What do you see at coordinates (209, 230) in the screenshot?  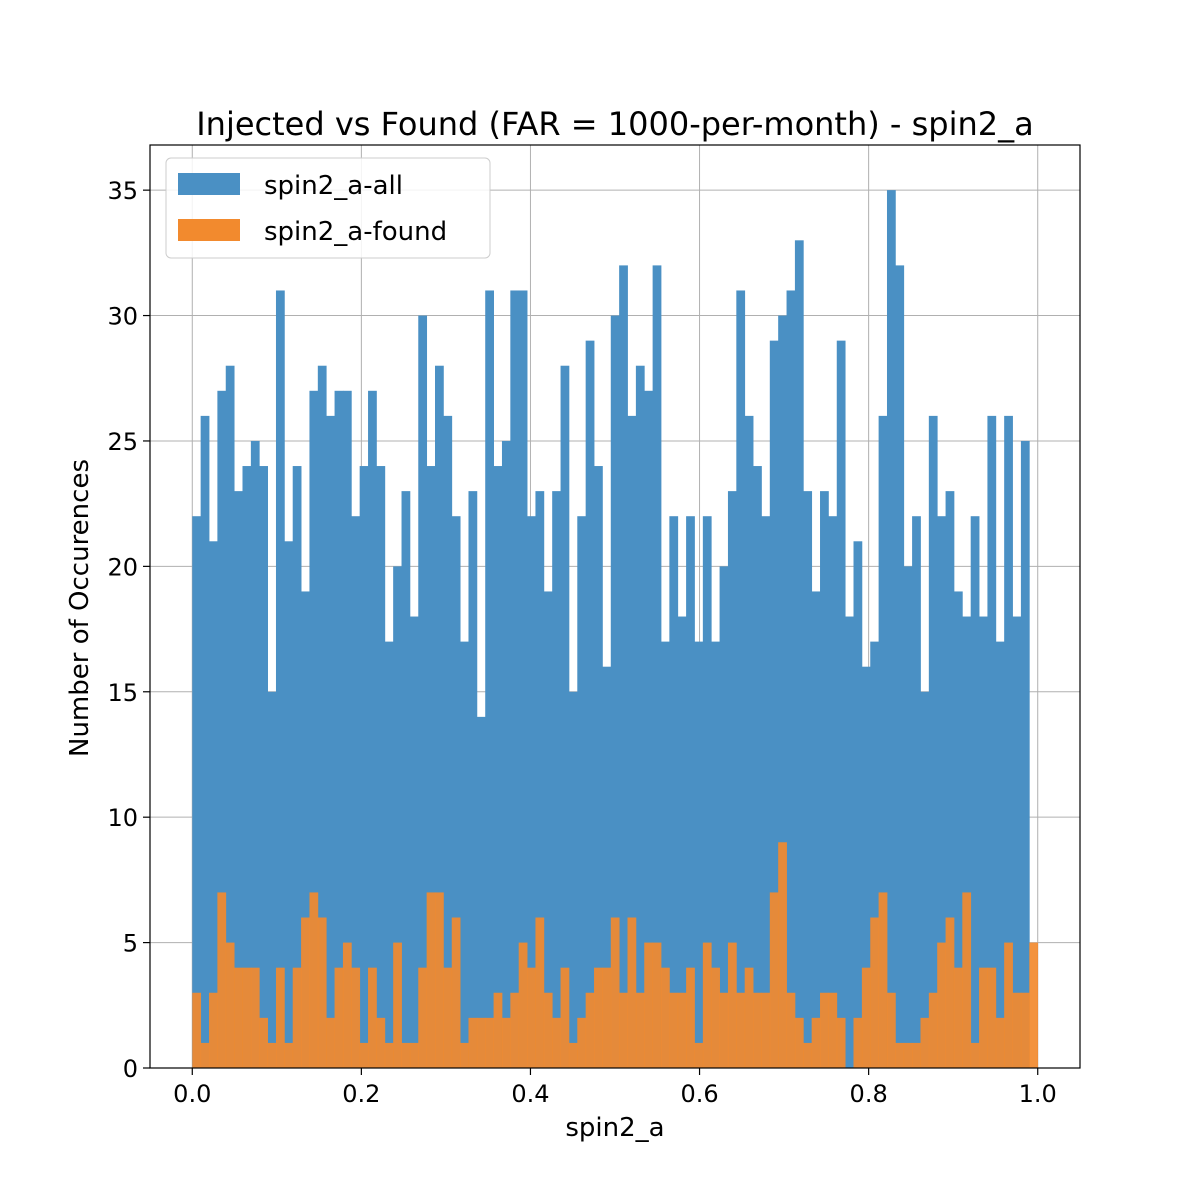 I see `legend-swatch-found` at bounding box center [209, 230].